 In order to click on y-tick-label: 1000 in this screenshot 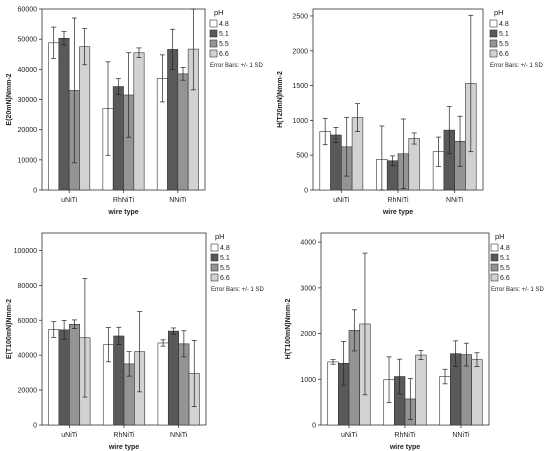, I will do `click(300, 121)`.